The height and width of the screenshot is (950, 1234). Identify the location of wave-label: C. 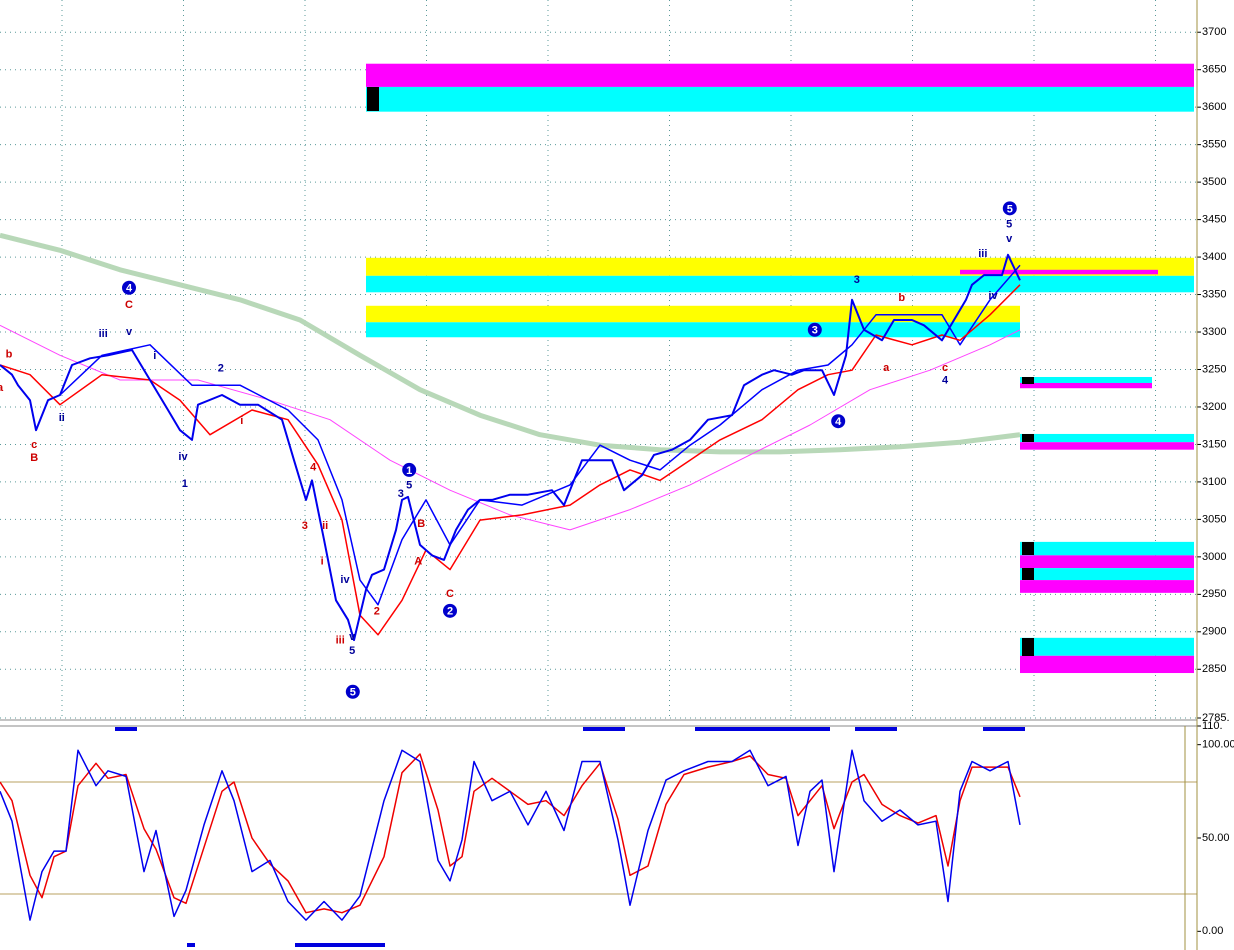
(129, 305).